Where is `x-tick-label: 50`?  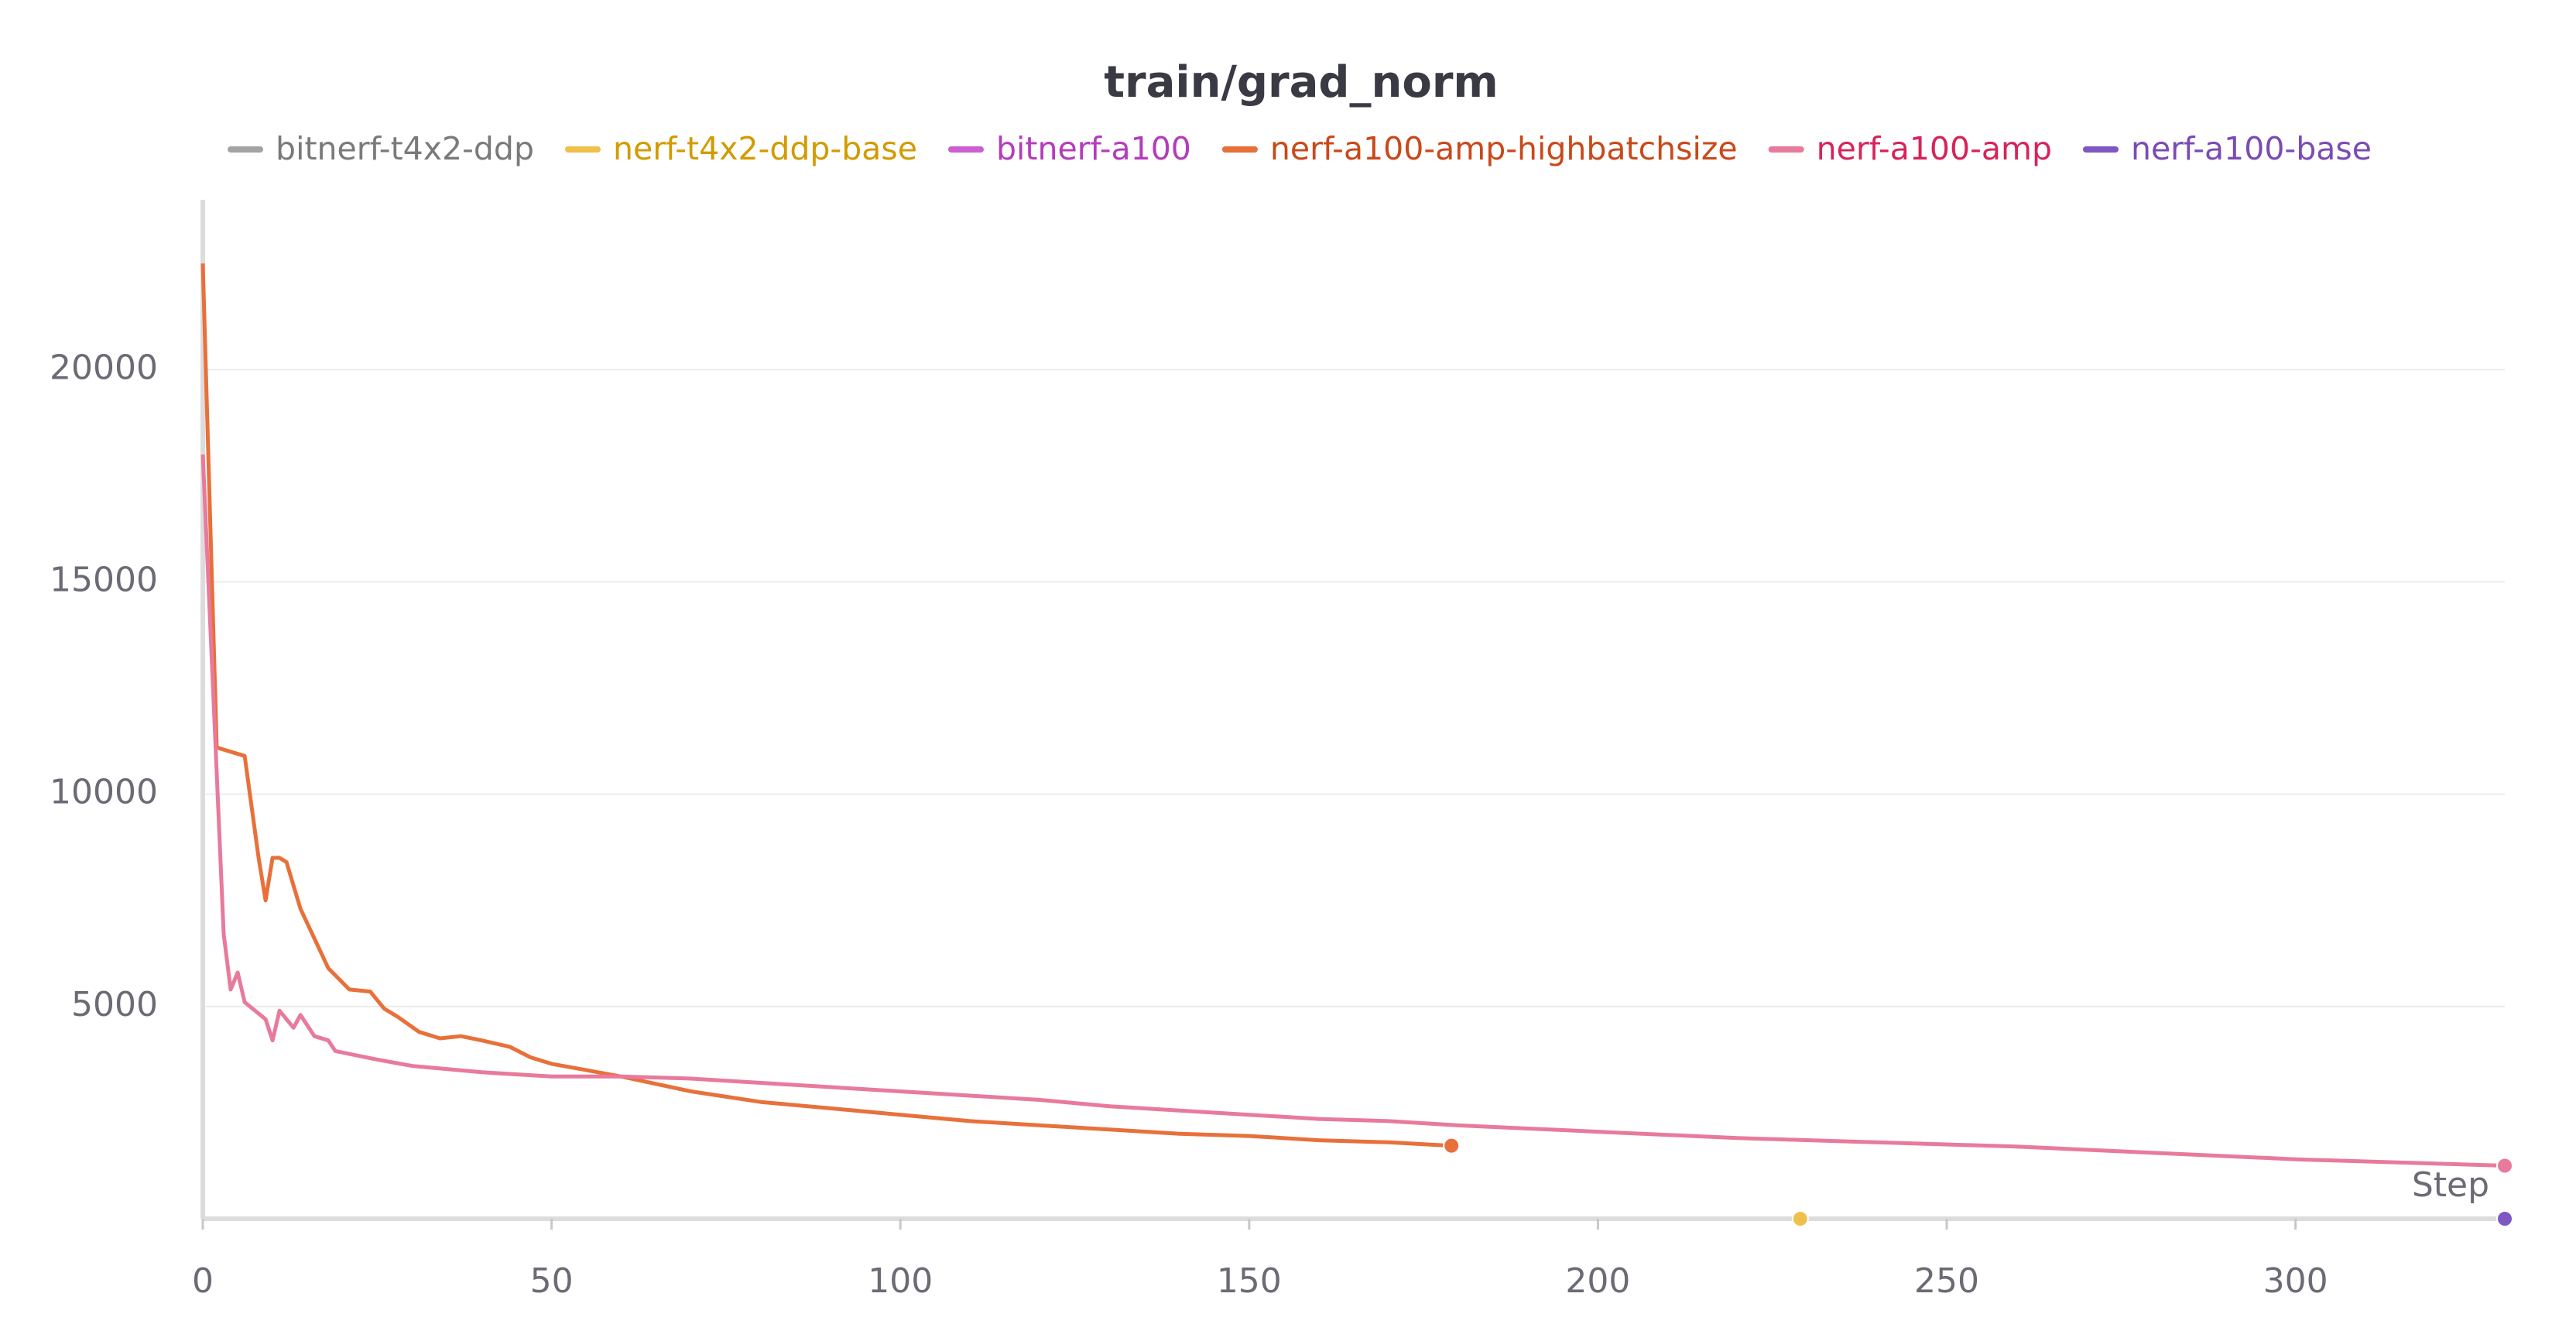
x-tick-label: 50 is located at coordinates (552, 1281).